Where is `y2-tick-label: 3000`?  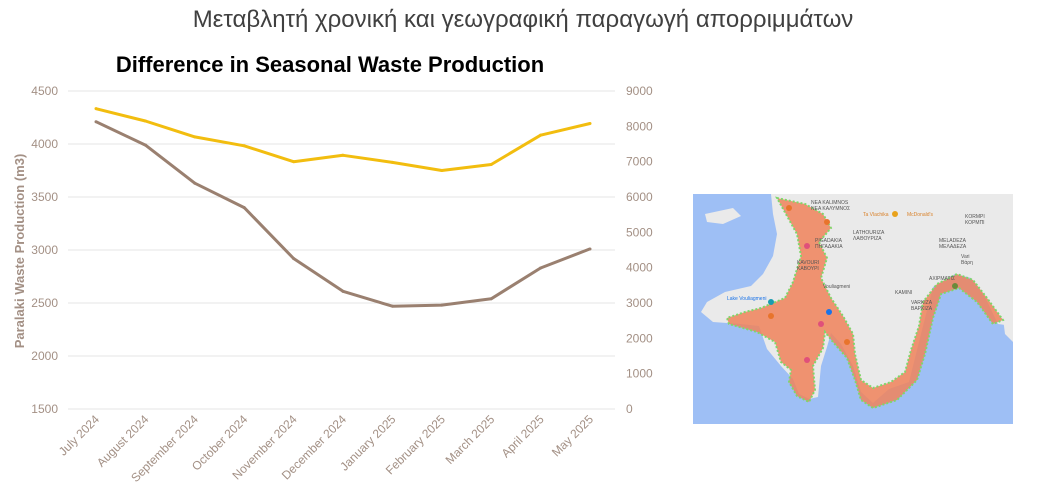
y2-tick-label: 3000 is located at coordinates (639, 303).